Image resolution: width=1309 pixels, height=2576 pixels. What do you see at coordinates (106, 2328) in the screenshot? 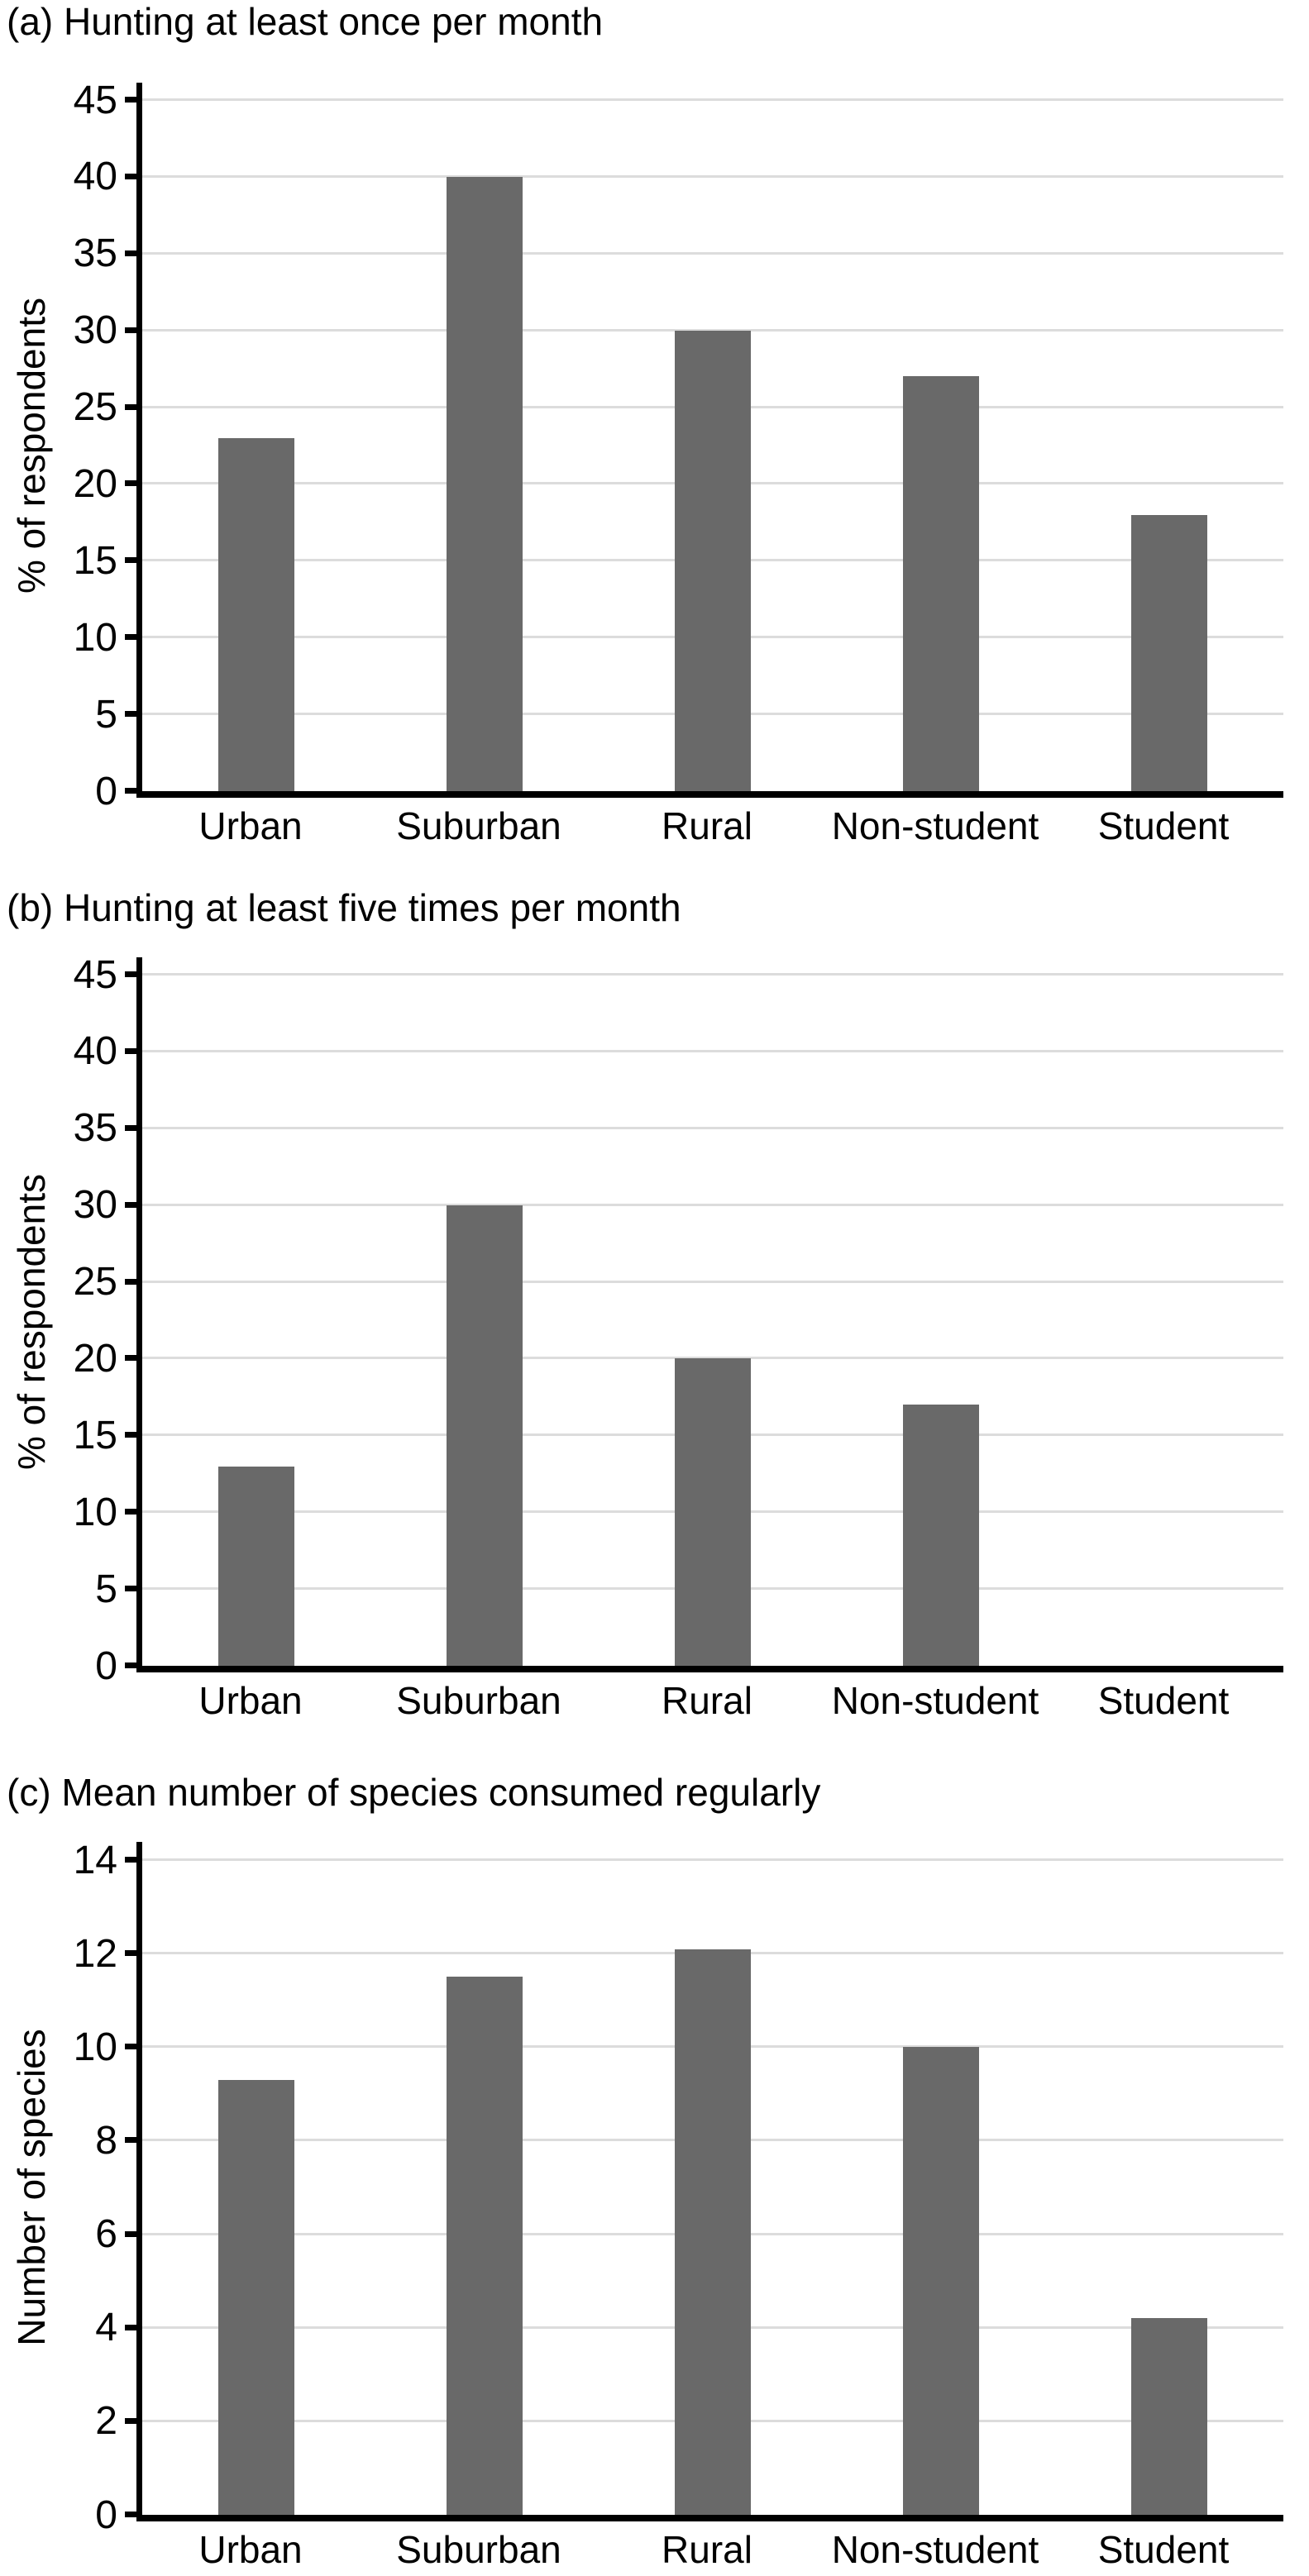
I see `y-tick-label: 4` at bounding box center [106, 2328].